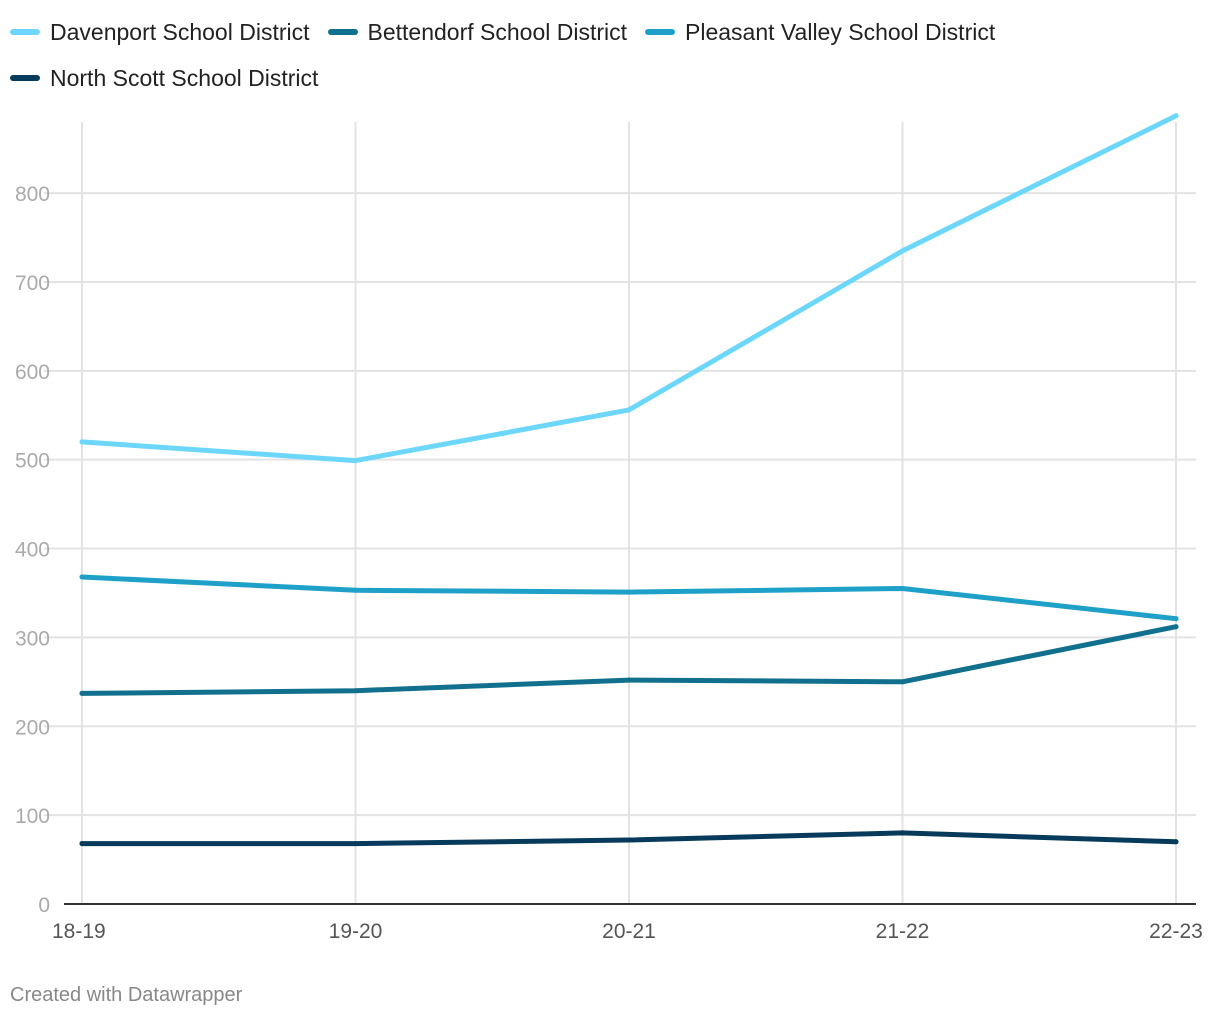  What do you see at coordinates (32, 727) in the screenshot?
I see `y-tick-label: 200` at bounding box center [32, 727].